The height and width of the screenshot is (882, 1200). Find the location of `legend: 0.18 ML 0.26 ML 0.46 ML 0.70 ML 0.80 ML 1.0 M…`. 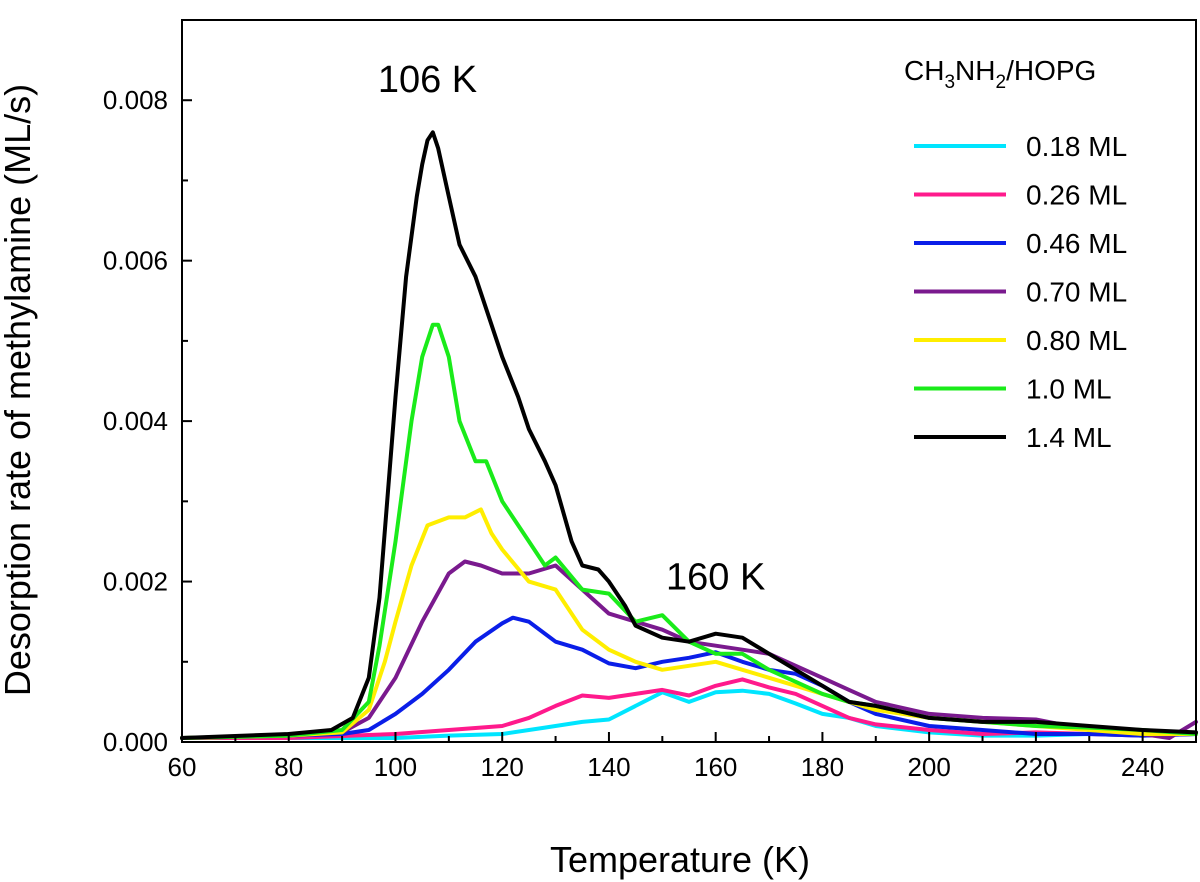

legend: 0.18 ML 0.26 ML 0.46 ML 0.70 ML 0.80 ML 1.0 M… is located at coordinates (1020, 292).